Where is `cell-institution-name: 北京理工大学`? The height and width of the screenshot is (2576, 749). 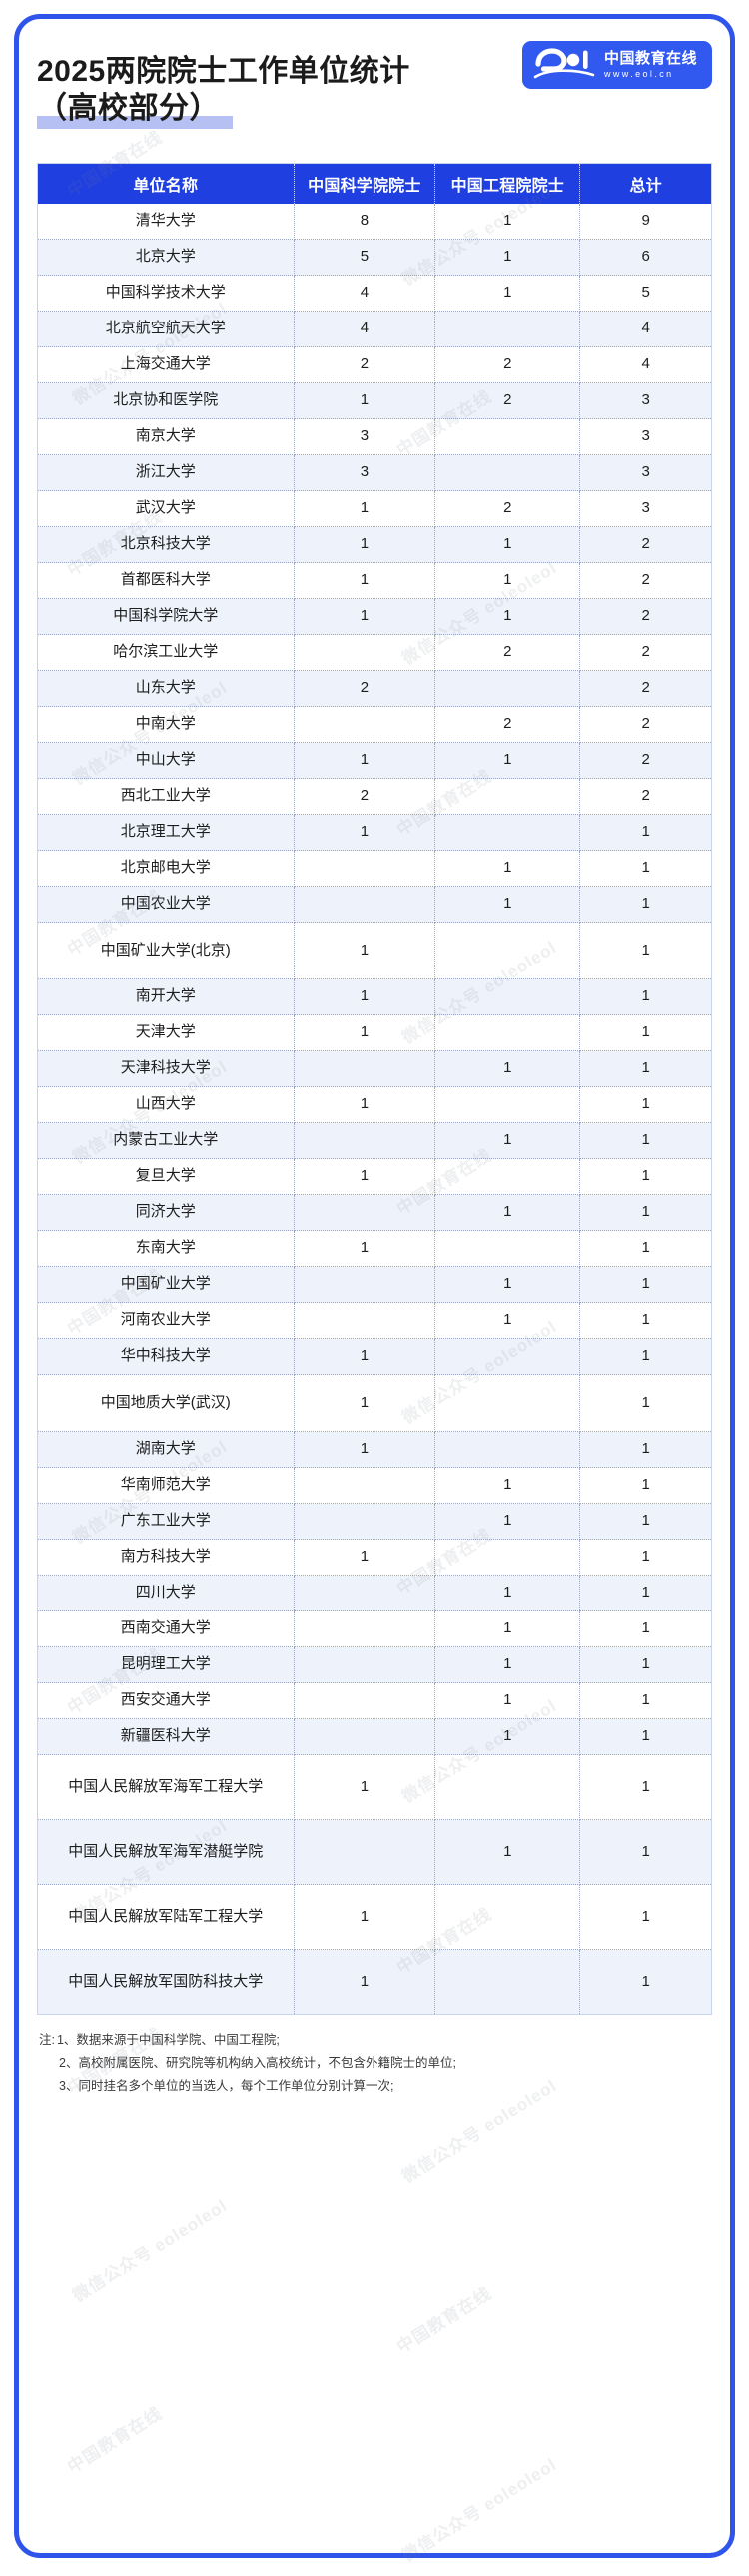
cell-institution-name: 北京理工大学 is located at coordinates (166, 833).